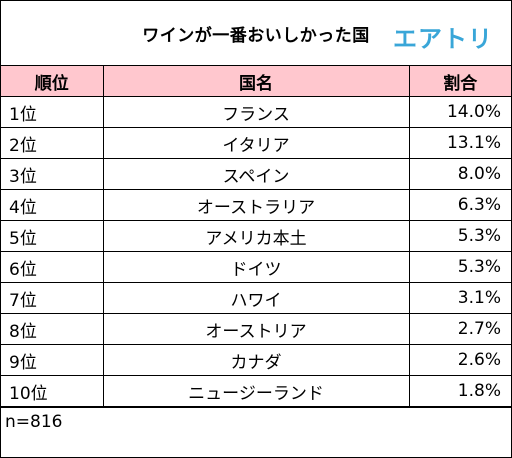  I want to click on rank-cell: 5位, so click(52, 236).